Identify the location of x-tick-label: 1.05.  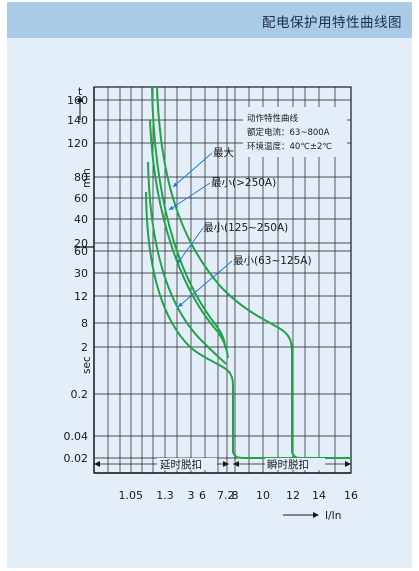
(131, 495).